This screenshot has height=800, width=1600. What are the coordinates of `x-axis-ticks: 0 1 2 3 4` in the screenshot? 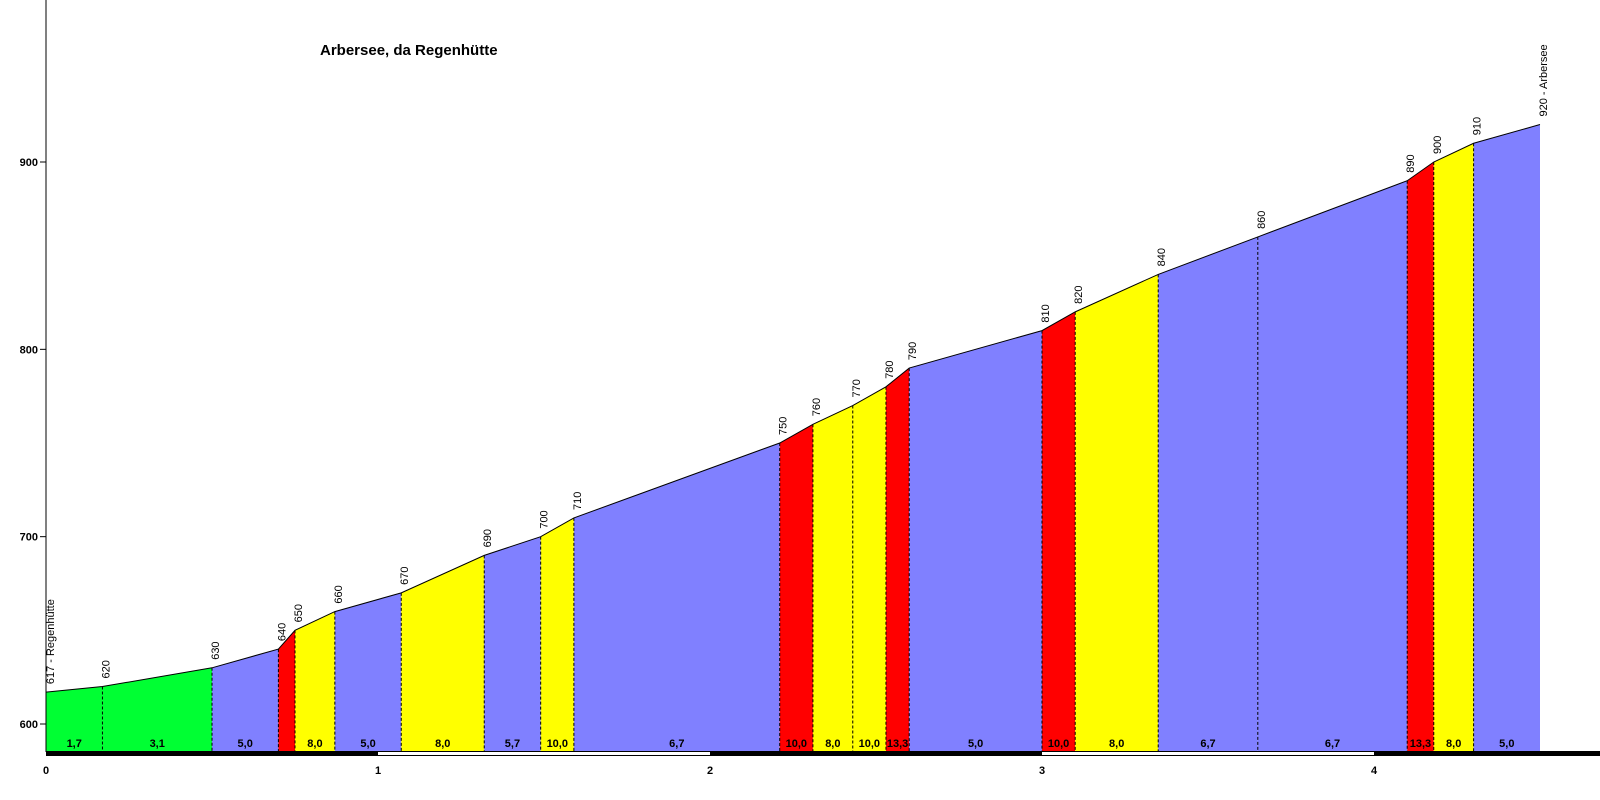 It's located at (710, 764).